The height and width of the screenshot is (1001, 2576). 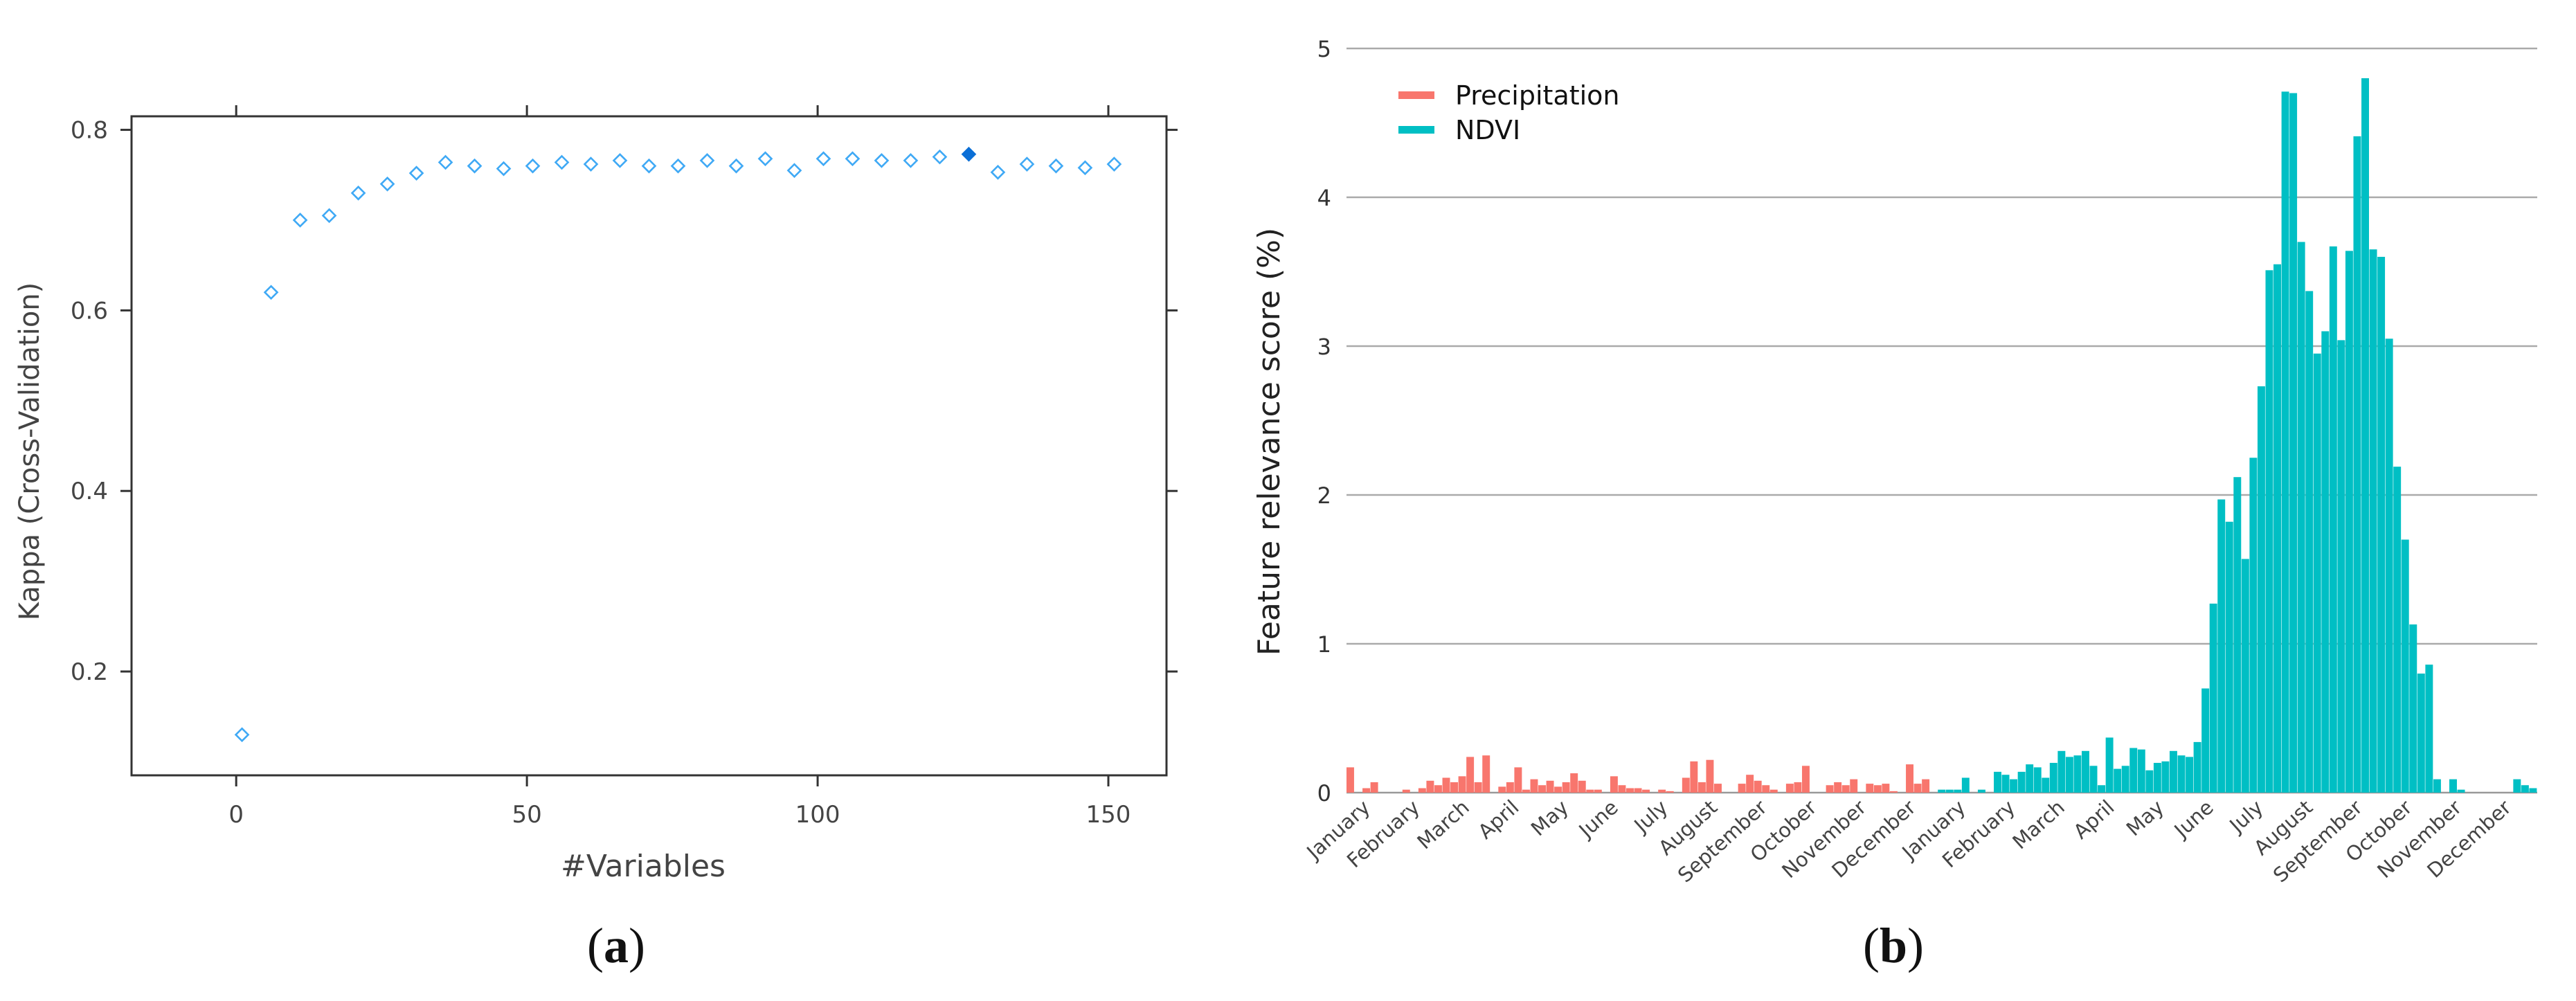 What do you see at coordinates (1915, 945) in the screenshot?
I see `panel-b-caption-close: )` at bounding box center [1915, 945].